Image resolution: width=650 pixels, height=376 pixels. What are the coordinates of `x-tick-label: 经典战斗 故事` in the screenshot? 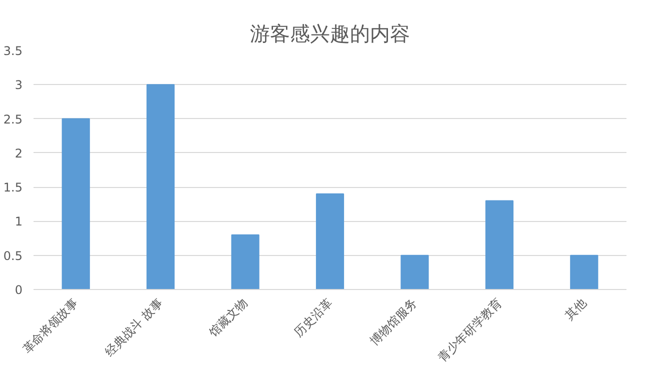 It's located at (134, 328).